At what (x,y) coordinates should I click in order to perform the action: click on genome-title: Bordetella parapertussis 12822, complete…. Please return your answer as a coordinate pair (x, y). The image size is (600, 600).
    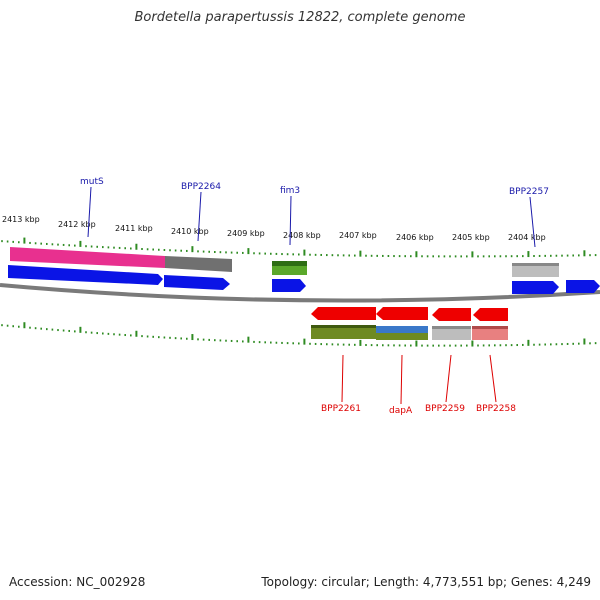
    Looking at the image, I should click on (300, 17).